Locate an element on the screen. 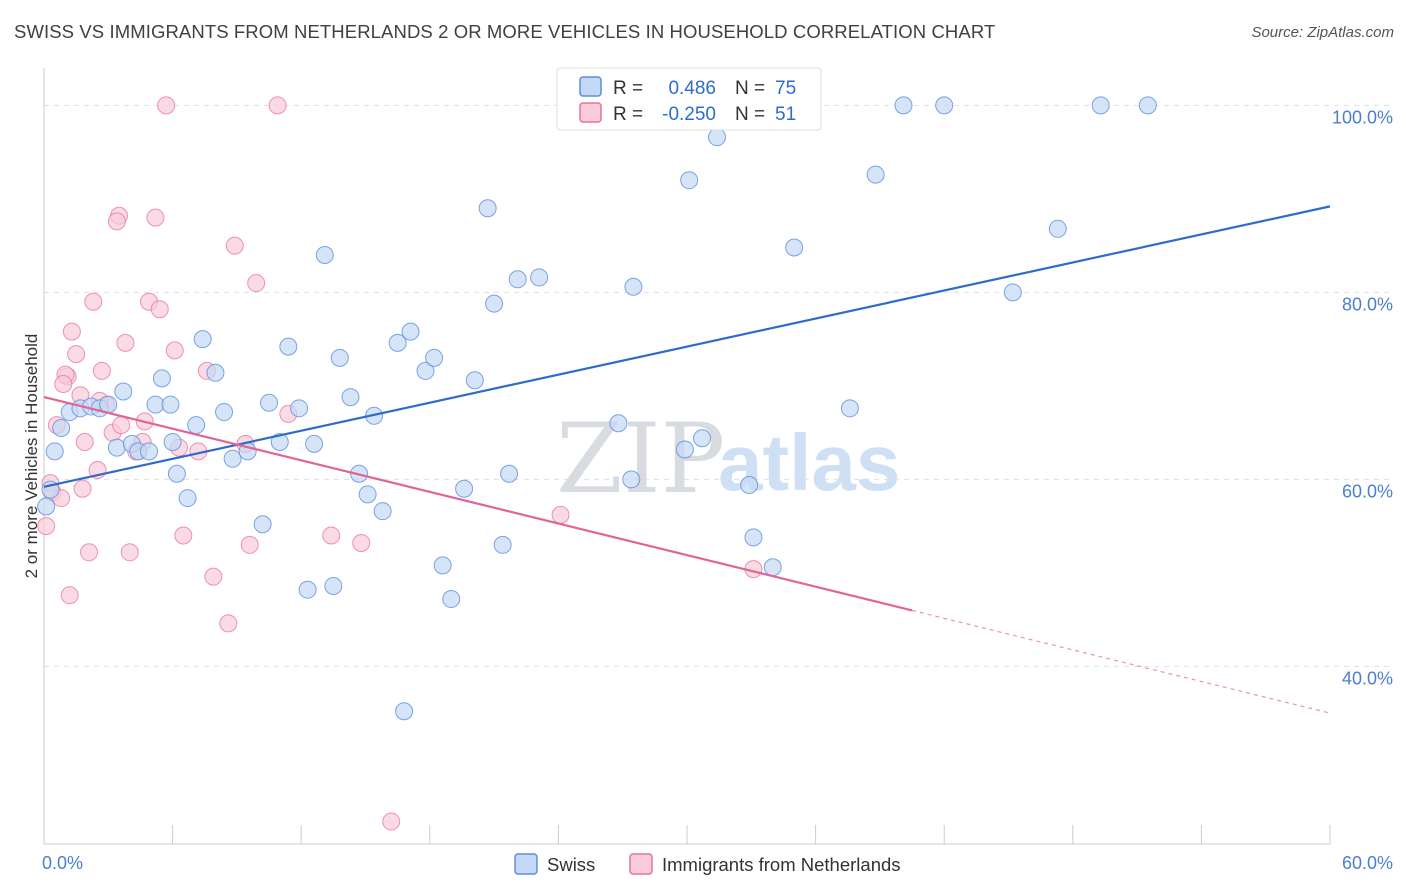 The image size is (1406, 892). bottom-legend-swiss: Swiss is located at coordinates (571, 864).